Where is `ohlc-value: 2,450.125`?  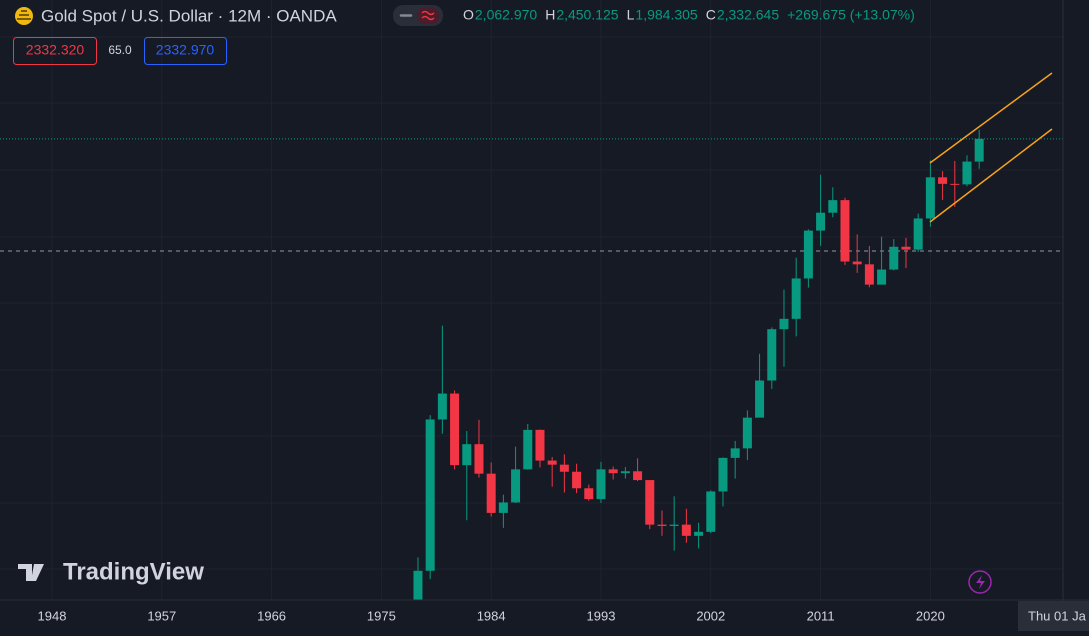 ohlc-value: 2,450.125 is located at coordinates (587, 15).